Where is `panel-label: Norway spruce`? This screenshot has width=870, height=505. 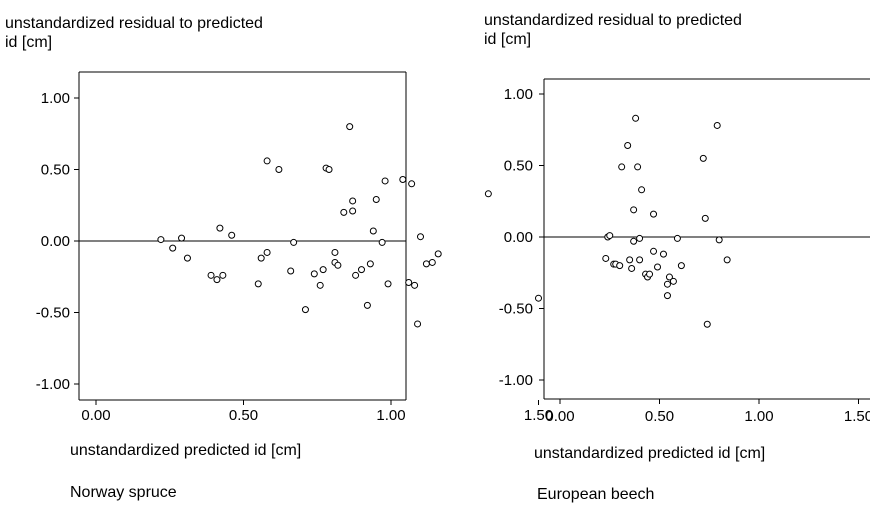 panel-label: Norway spruce is located at coordinates (123, 492).